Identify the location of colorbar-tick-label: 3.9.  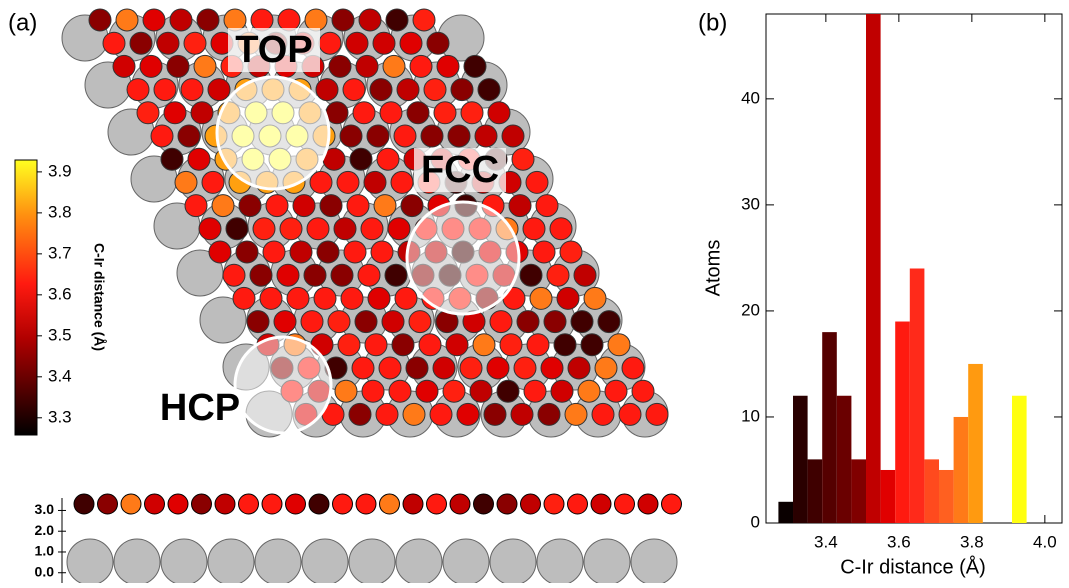
(60, 170).